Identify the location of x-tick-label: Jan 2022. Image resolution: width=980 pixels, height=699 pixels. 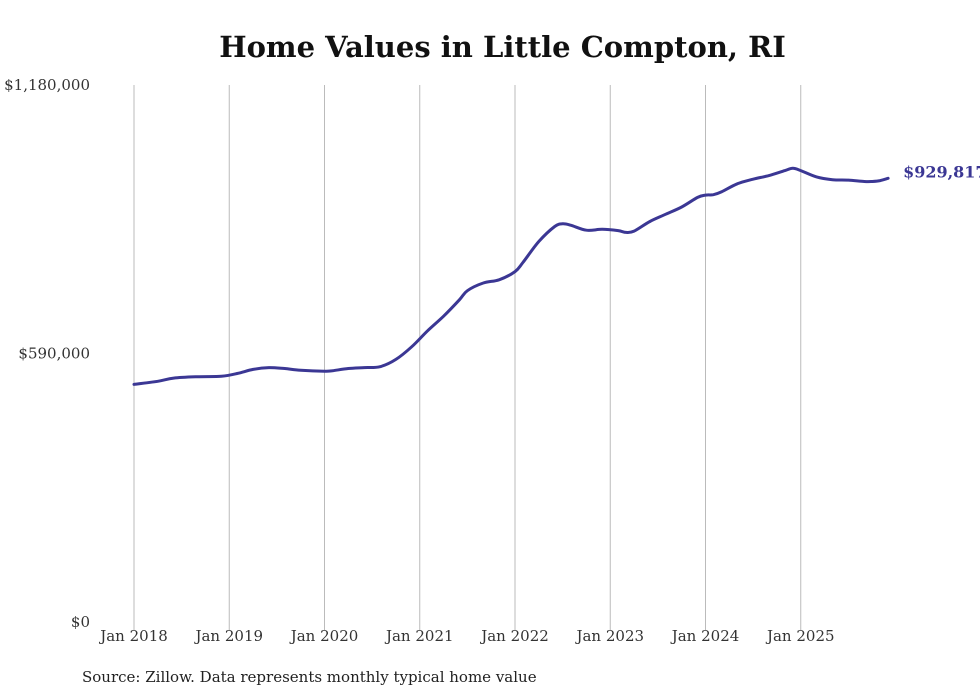
(514, 636).